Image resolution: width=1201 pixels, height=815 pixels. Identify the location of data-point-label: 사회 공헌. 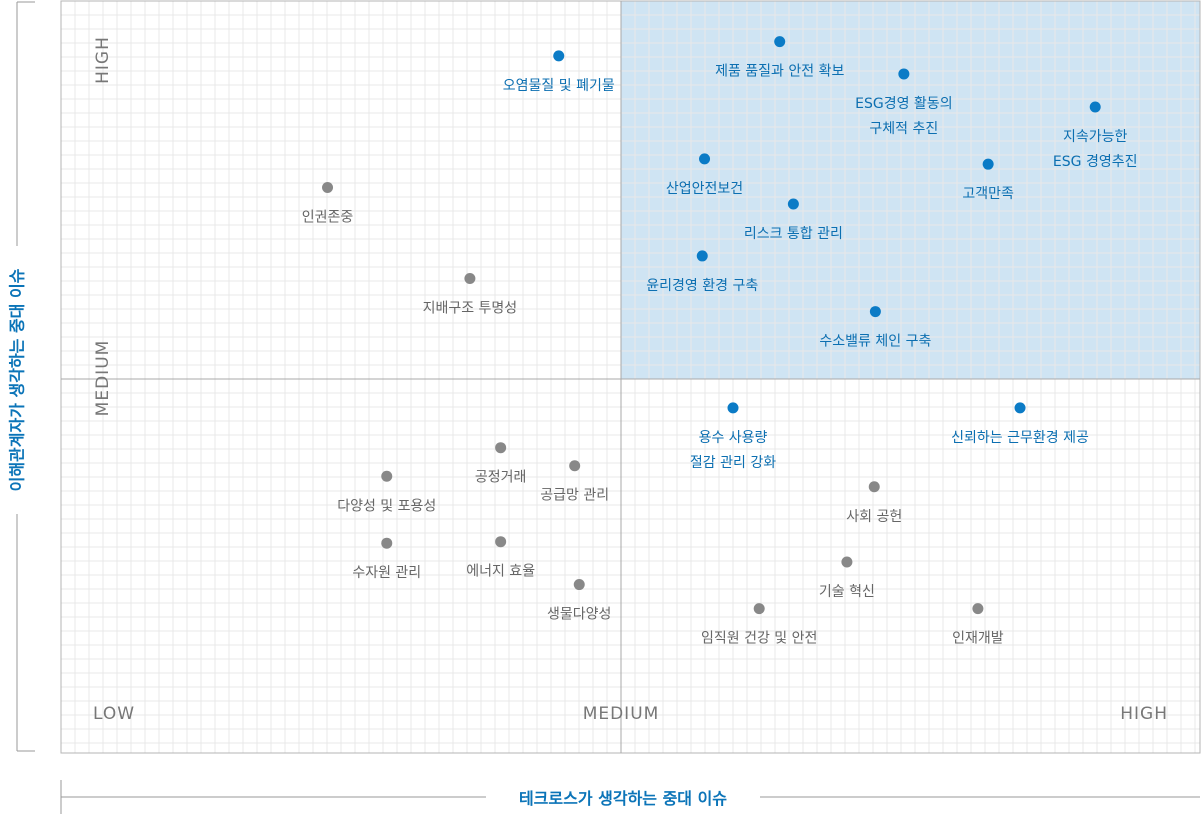
(874, 517).